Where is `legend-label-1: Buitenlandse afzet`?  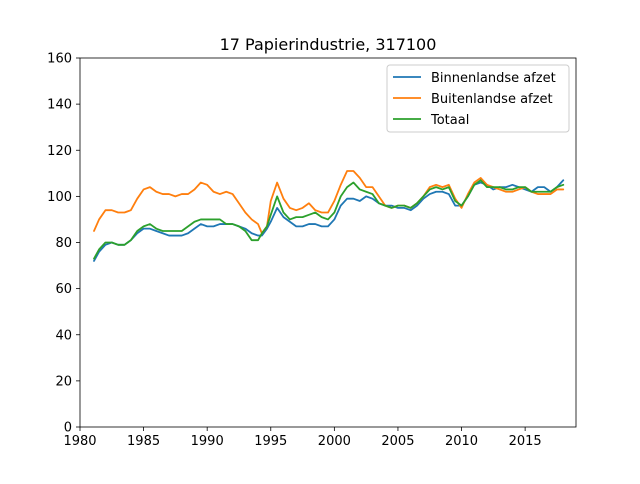 legend-label-1: Buitenlandse afzet is located at coordinates (492, 99).